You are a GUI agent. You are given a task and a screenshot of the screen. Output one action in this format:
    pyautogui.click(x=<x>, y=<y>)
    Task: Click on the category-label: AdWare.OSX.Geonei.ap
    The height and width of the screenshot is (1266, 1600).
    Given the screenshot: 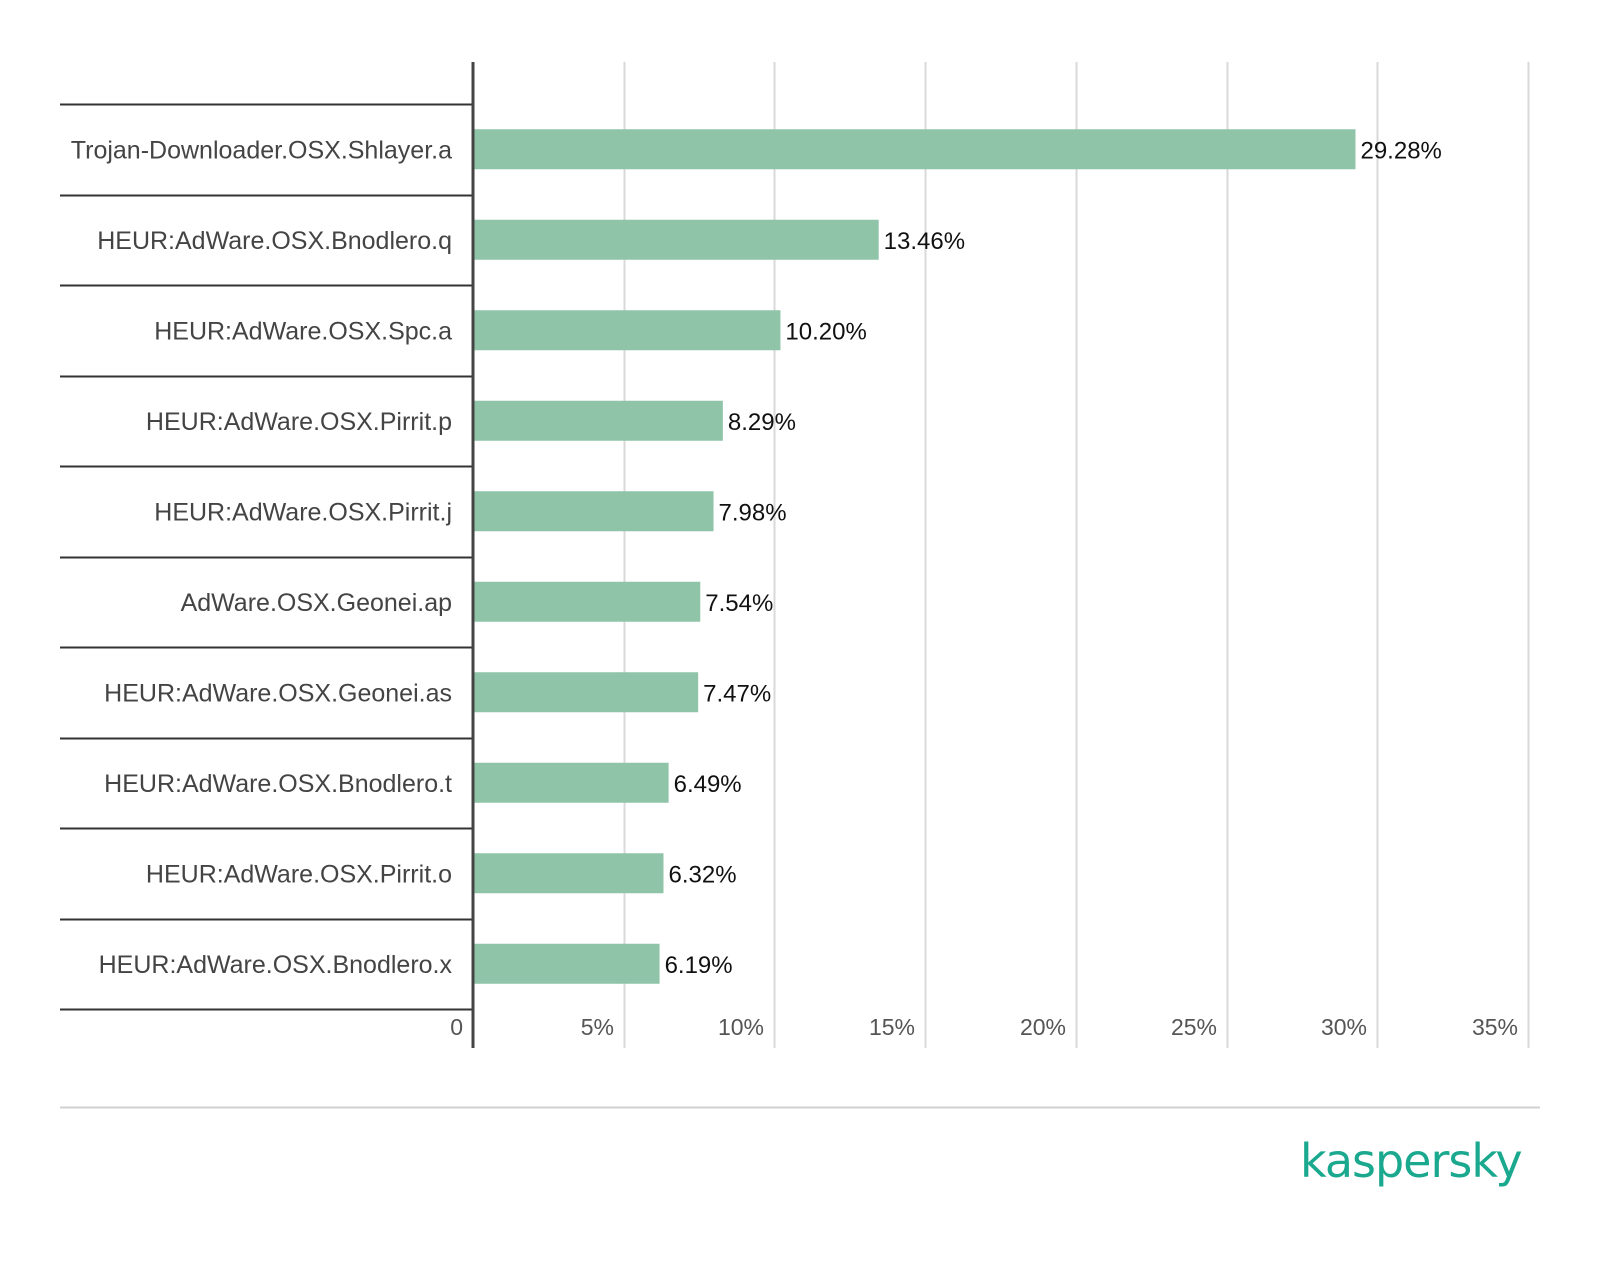 What is the action you would take?
    pyautogui.click(x=316, y=603)
    